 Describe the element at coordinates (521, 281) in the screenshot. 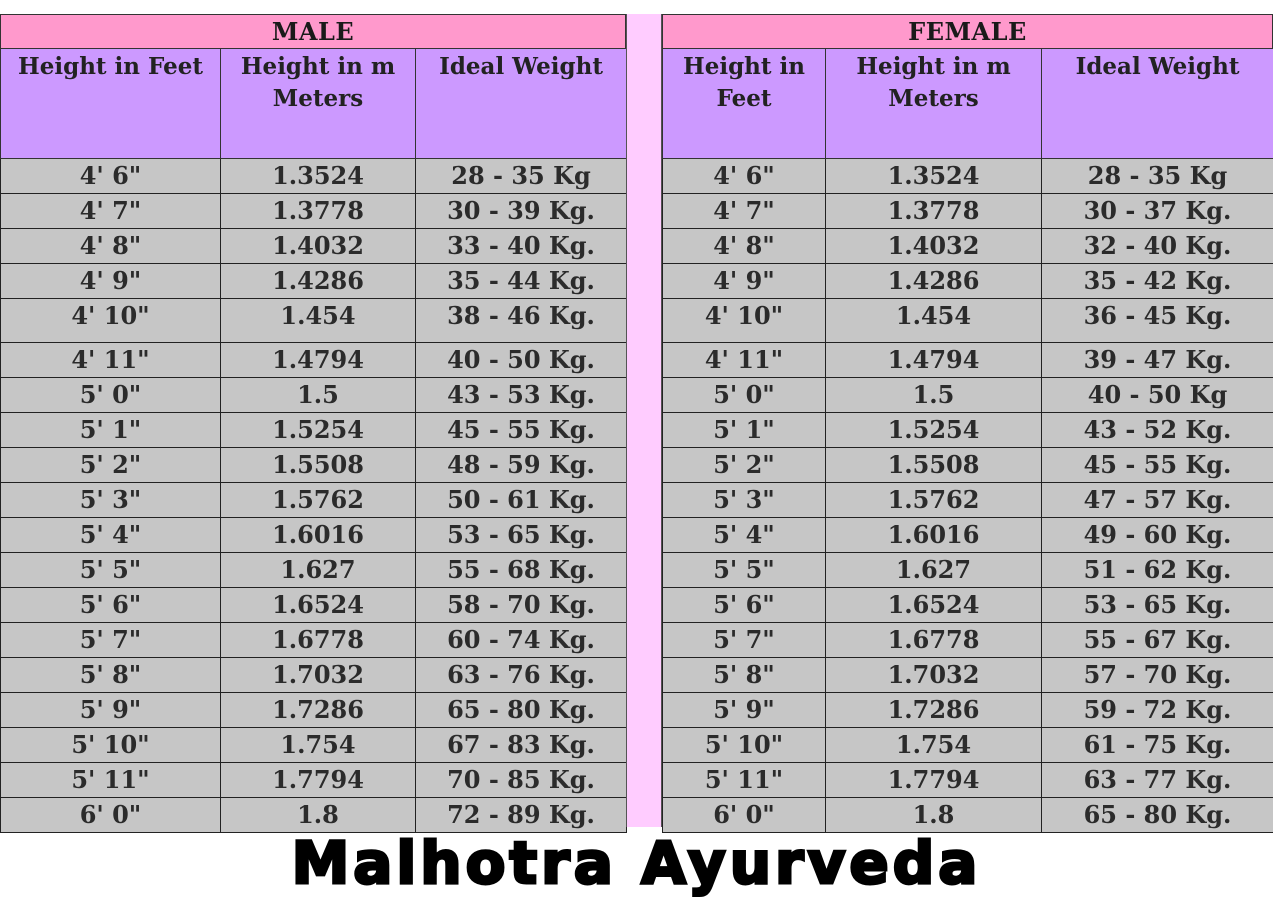

I see `ideal-weight-cell: 35 - 44 Kg.` at that location.